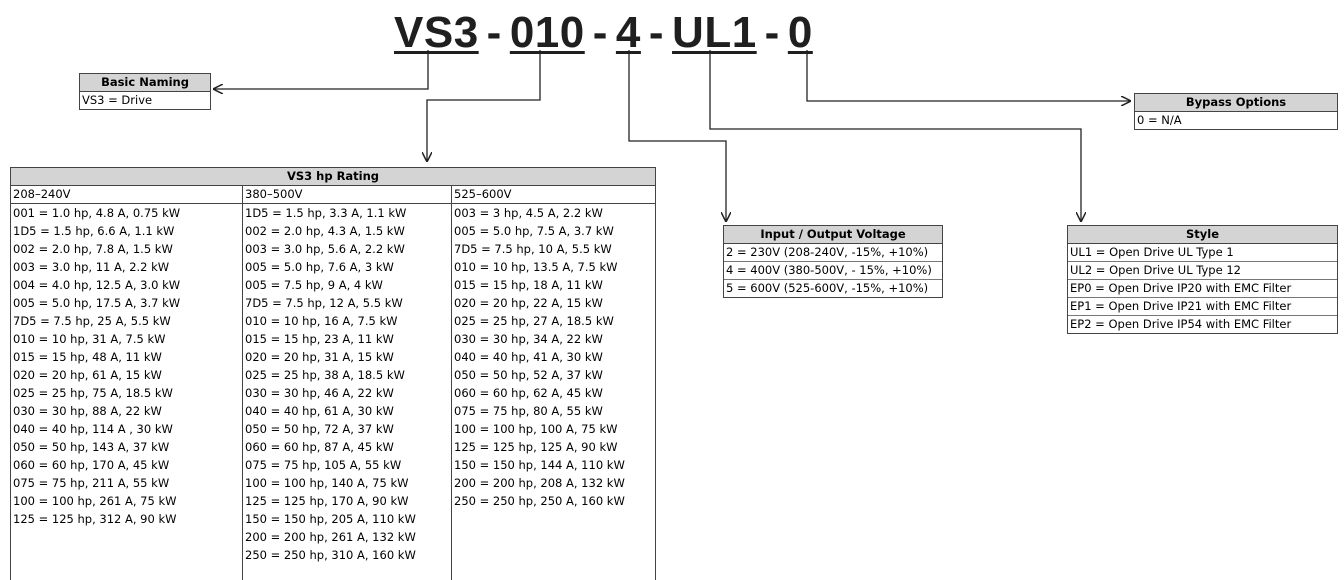 This screenshot has width=1344, height=580. What do you see at coordinates (1202, 271) in the screenshot?
I see `style-row: UL2 = Open Drive UL Type 12` at bounding box center [1202, 271].